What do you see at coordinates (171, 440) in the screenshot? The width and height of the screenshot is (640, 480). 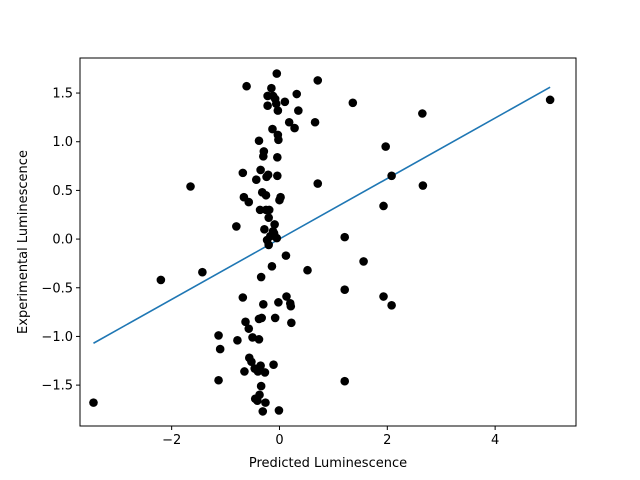 I see `x-tick-label: −2` at bounding box center [171, 440].